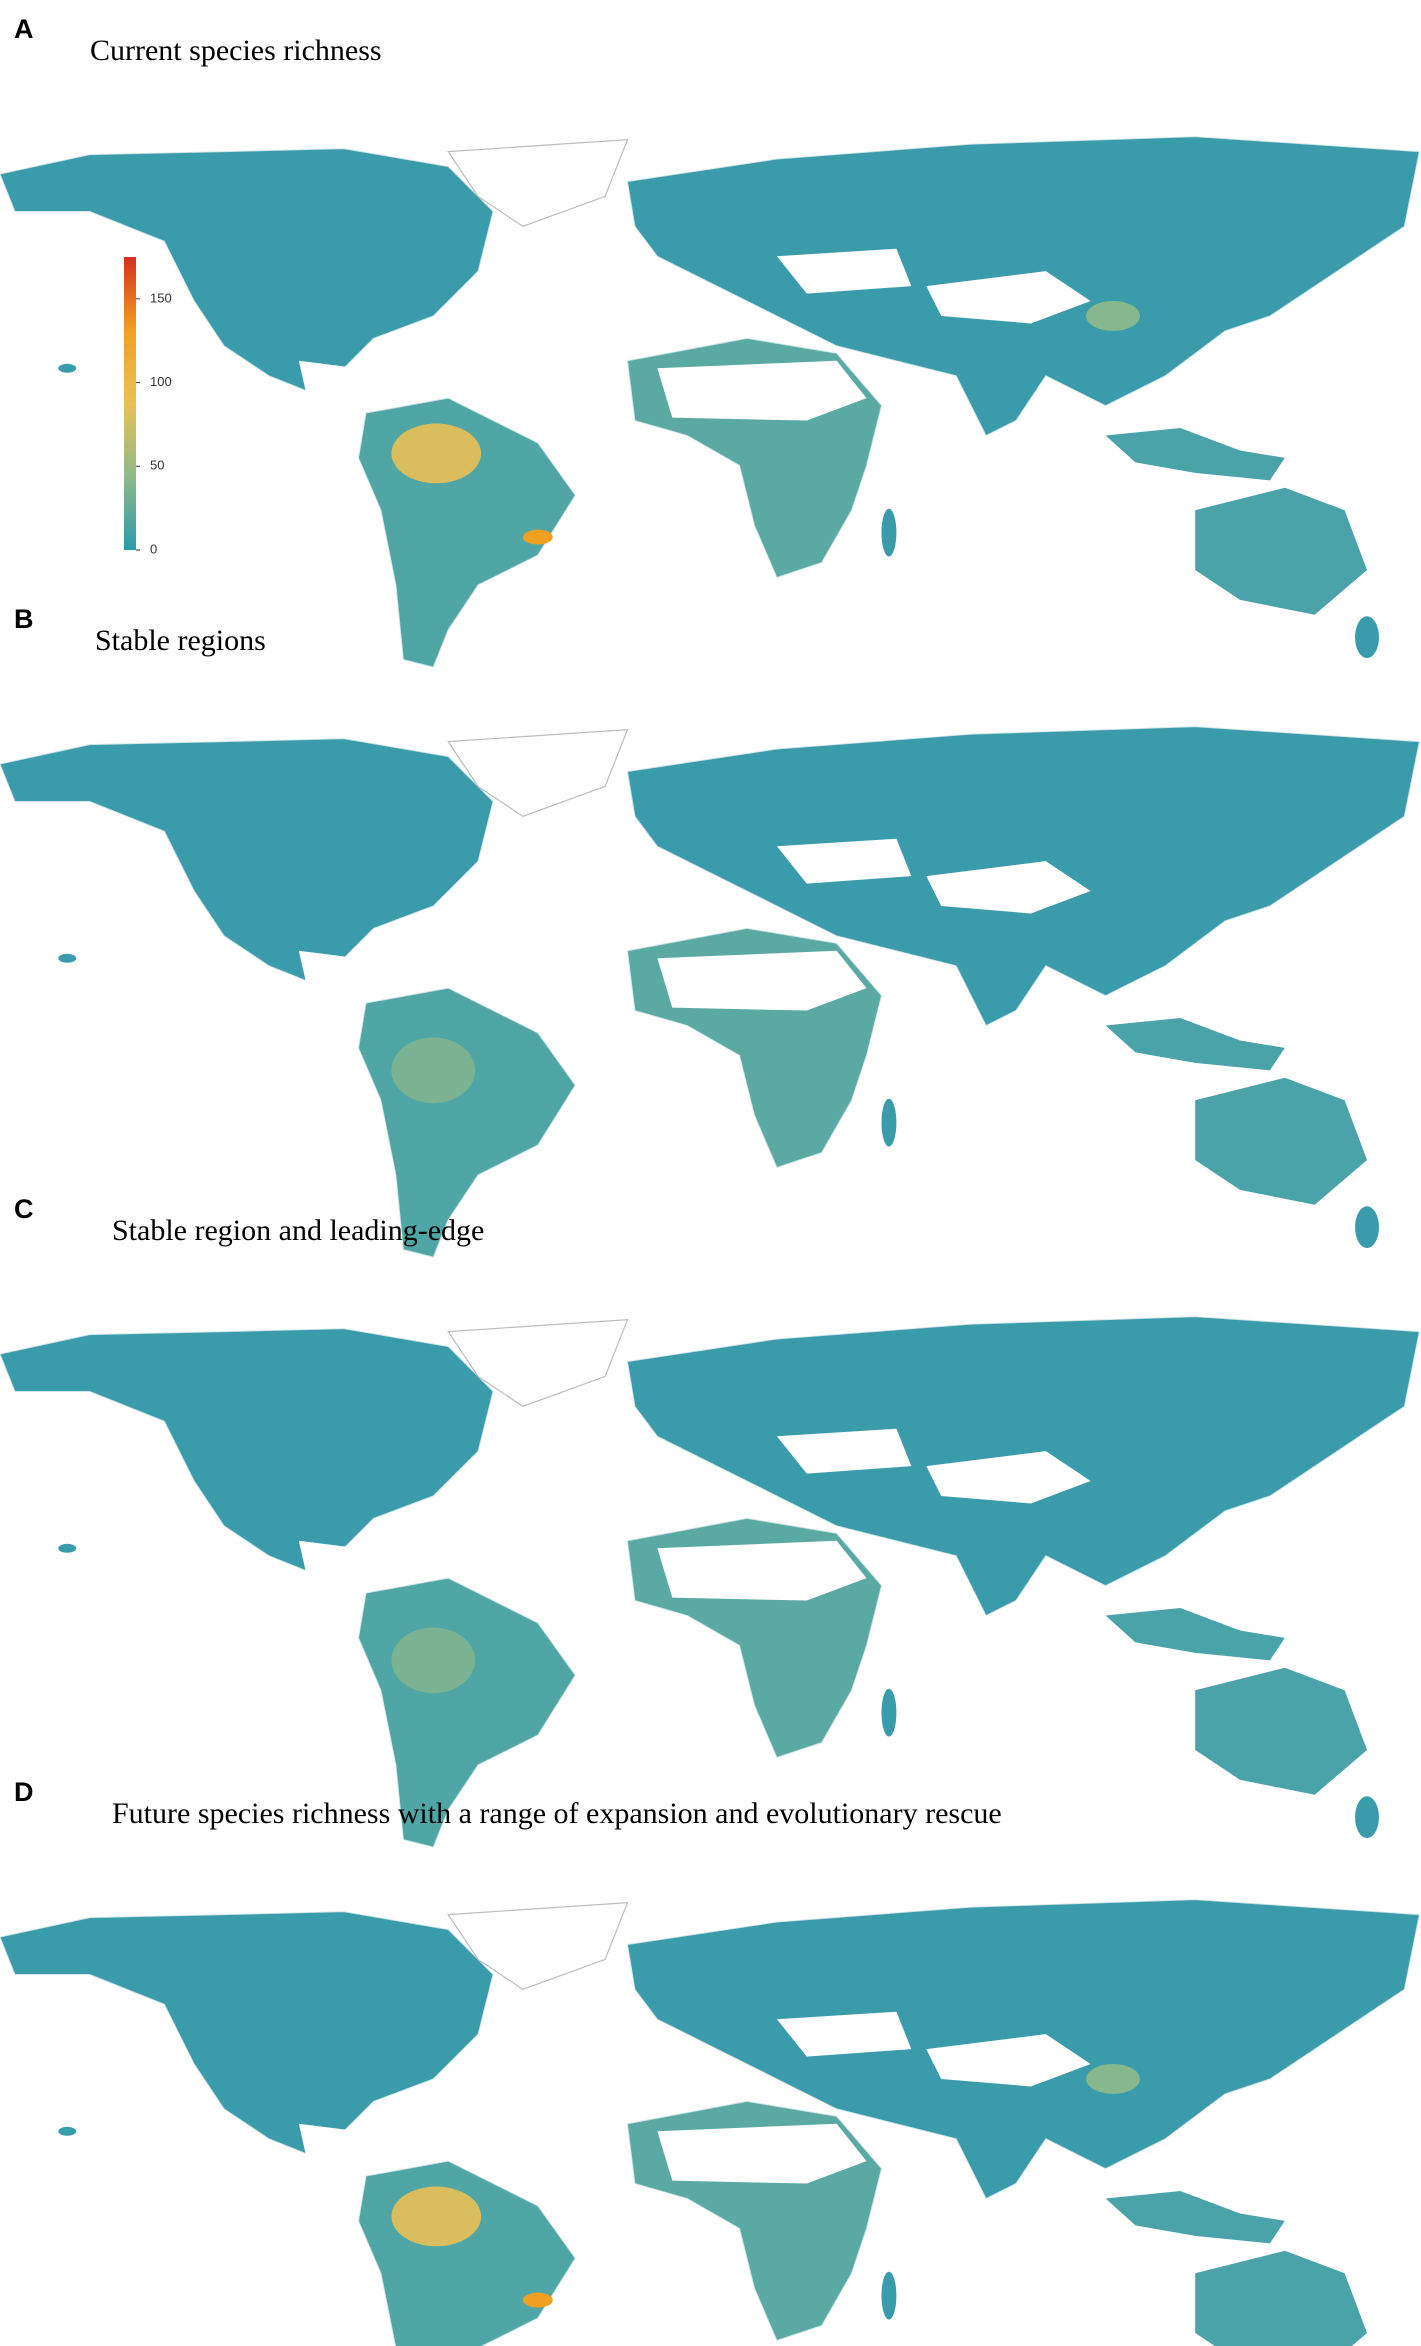 This screenshot has height=2346, width=1421. Describe the element at coordinates (153, 548) in the screenshot. I see `tick-label: 0` at that location.